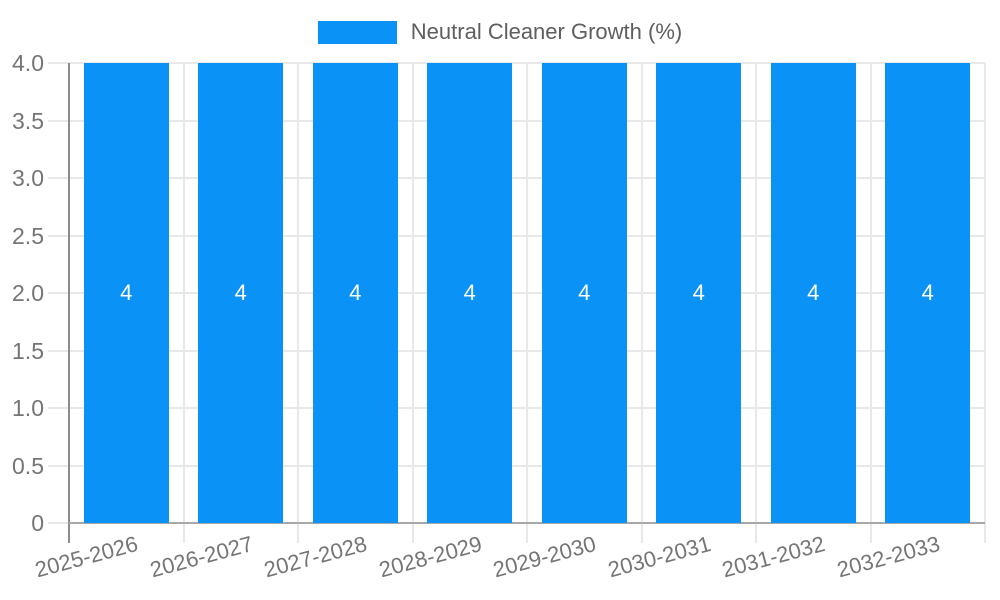  Describe the element at coordinates (28, 293) in the screenshot. I see `y-axis-label: 2.0` at that location.